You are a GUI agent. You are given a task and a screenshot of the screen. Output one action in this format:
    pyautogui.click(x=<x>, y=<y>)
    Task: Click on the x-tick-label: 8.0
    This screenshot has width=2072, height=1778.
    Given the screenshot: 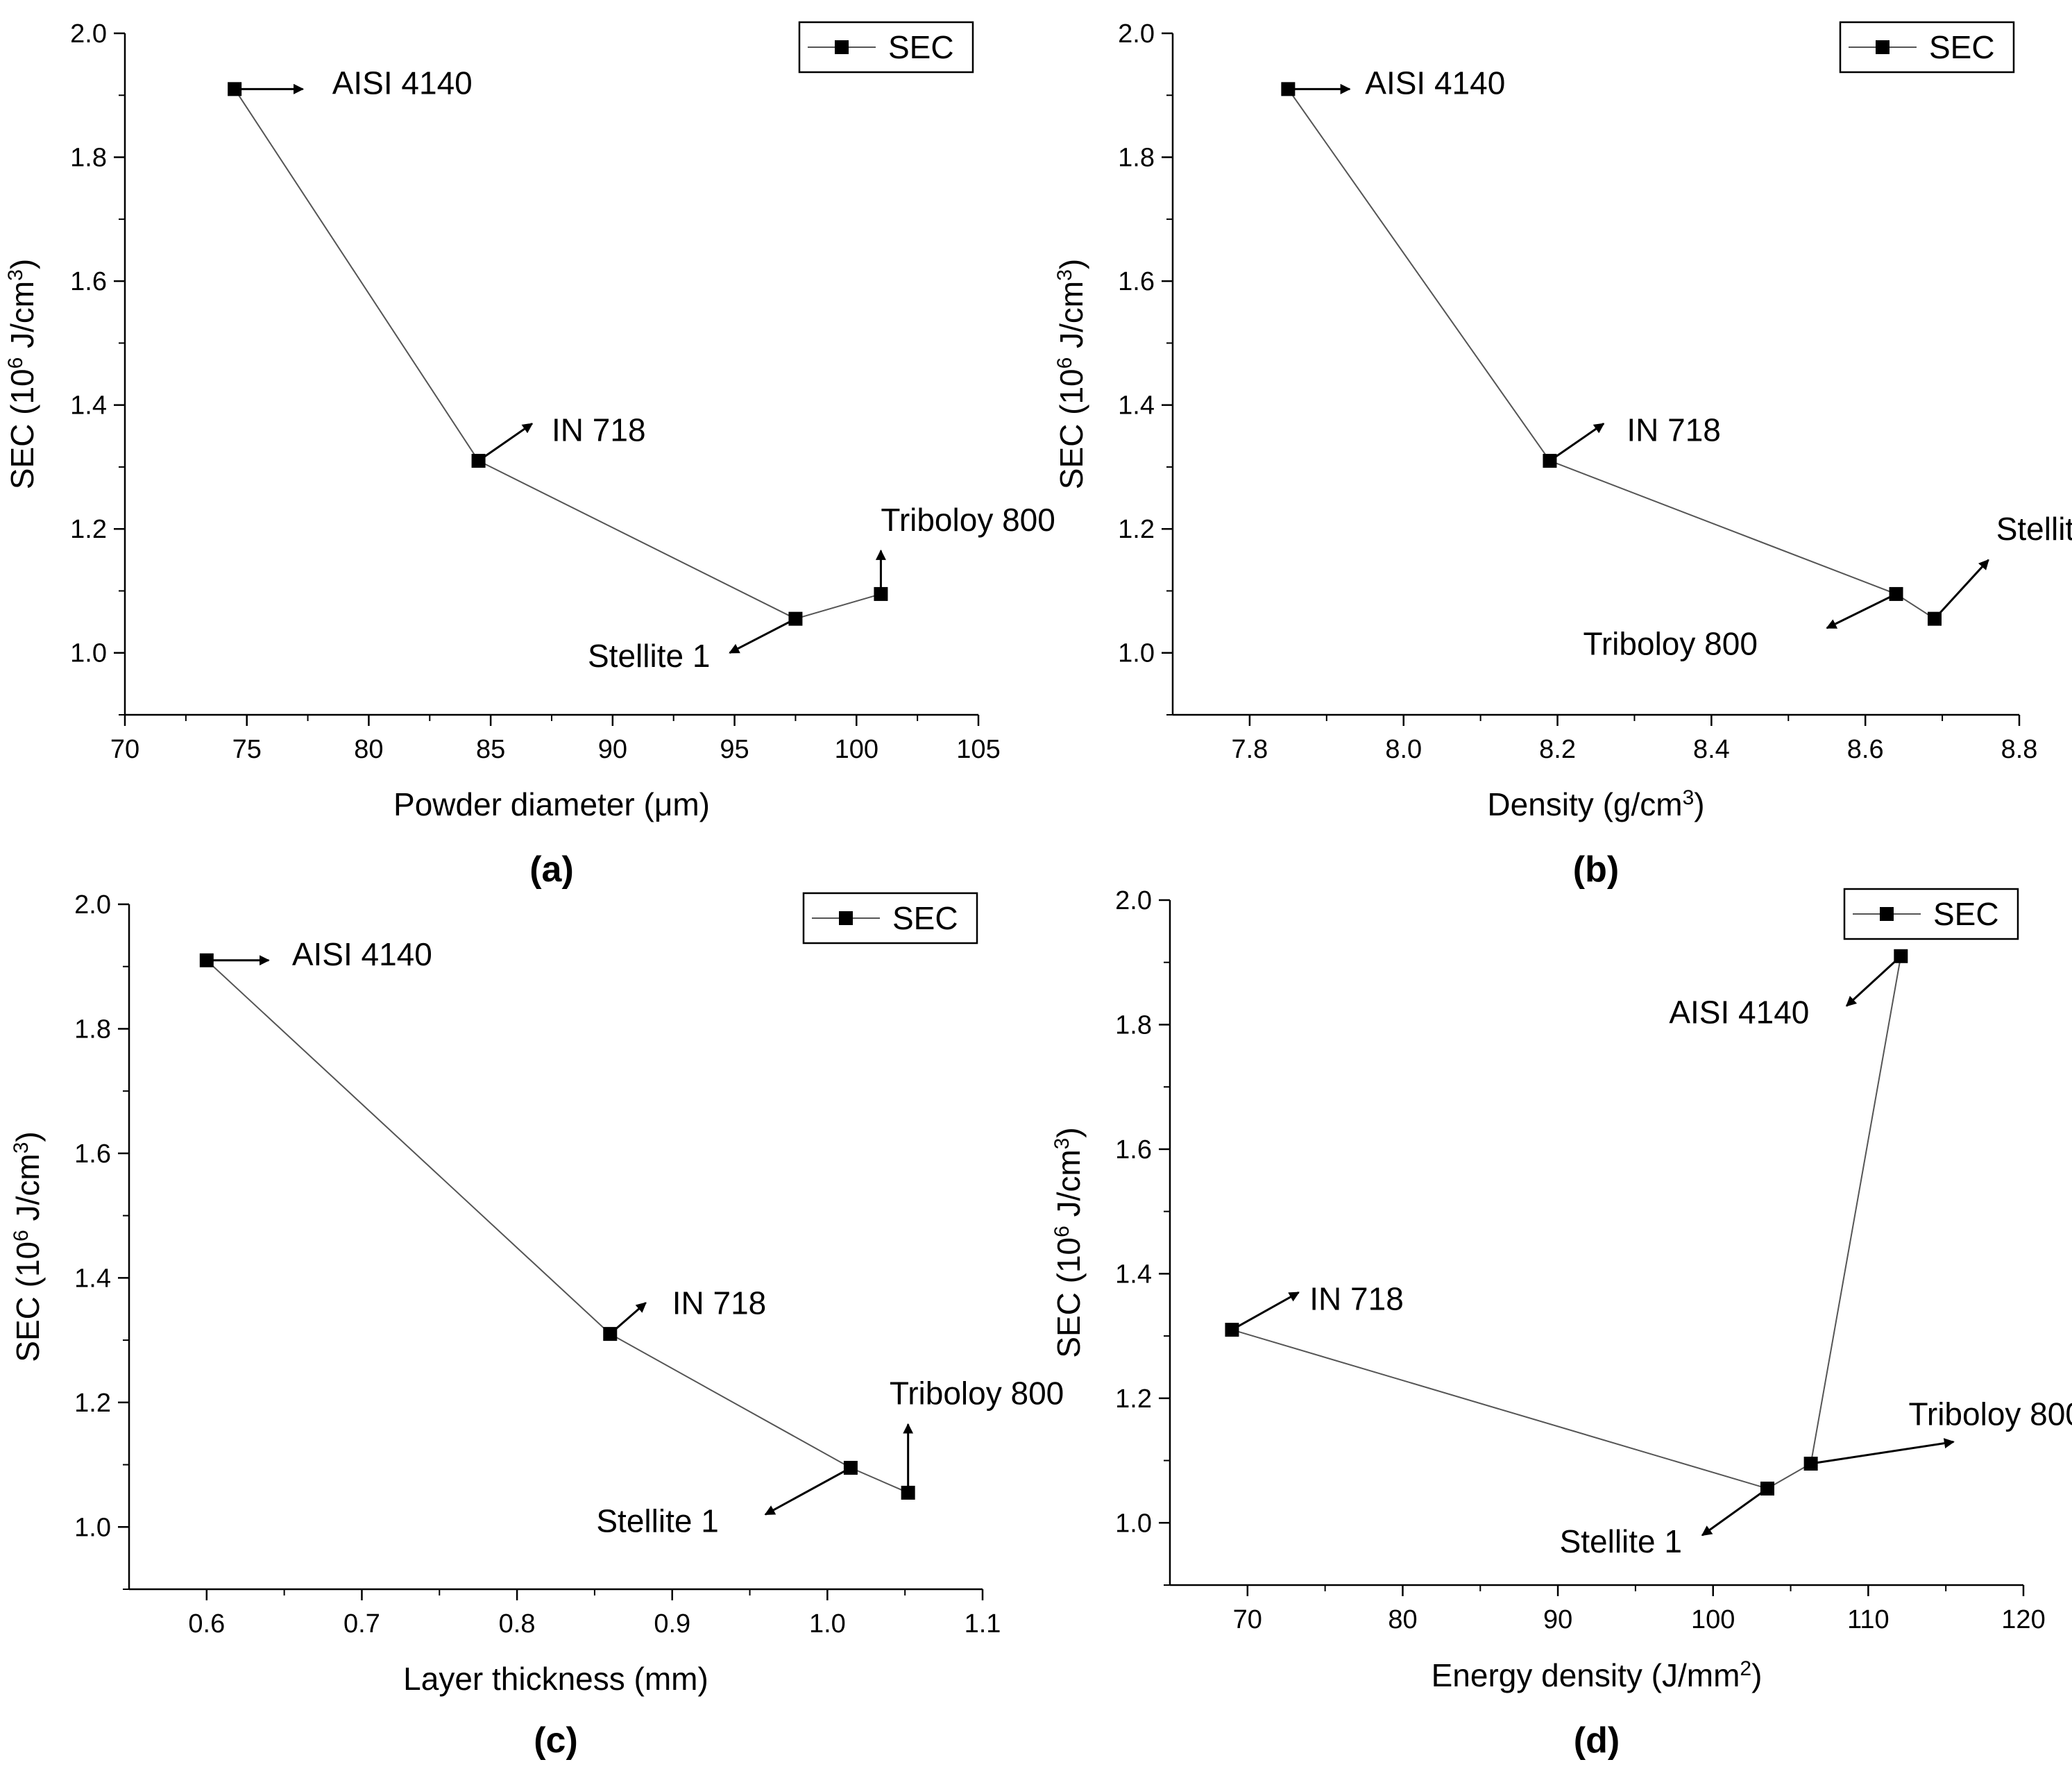 What is the action you would take?
    pyautogui.click(x=1403, y=750)
    